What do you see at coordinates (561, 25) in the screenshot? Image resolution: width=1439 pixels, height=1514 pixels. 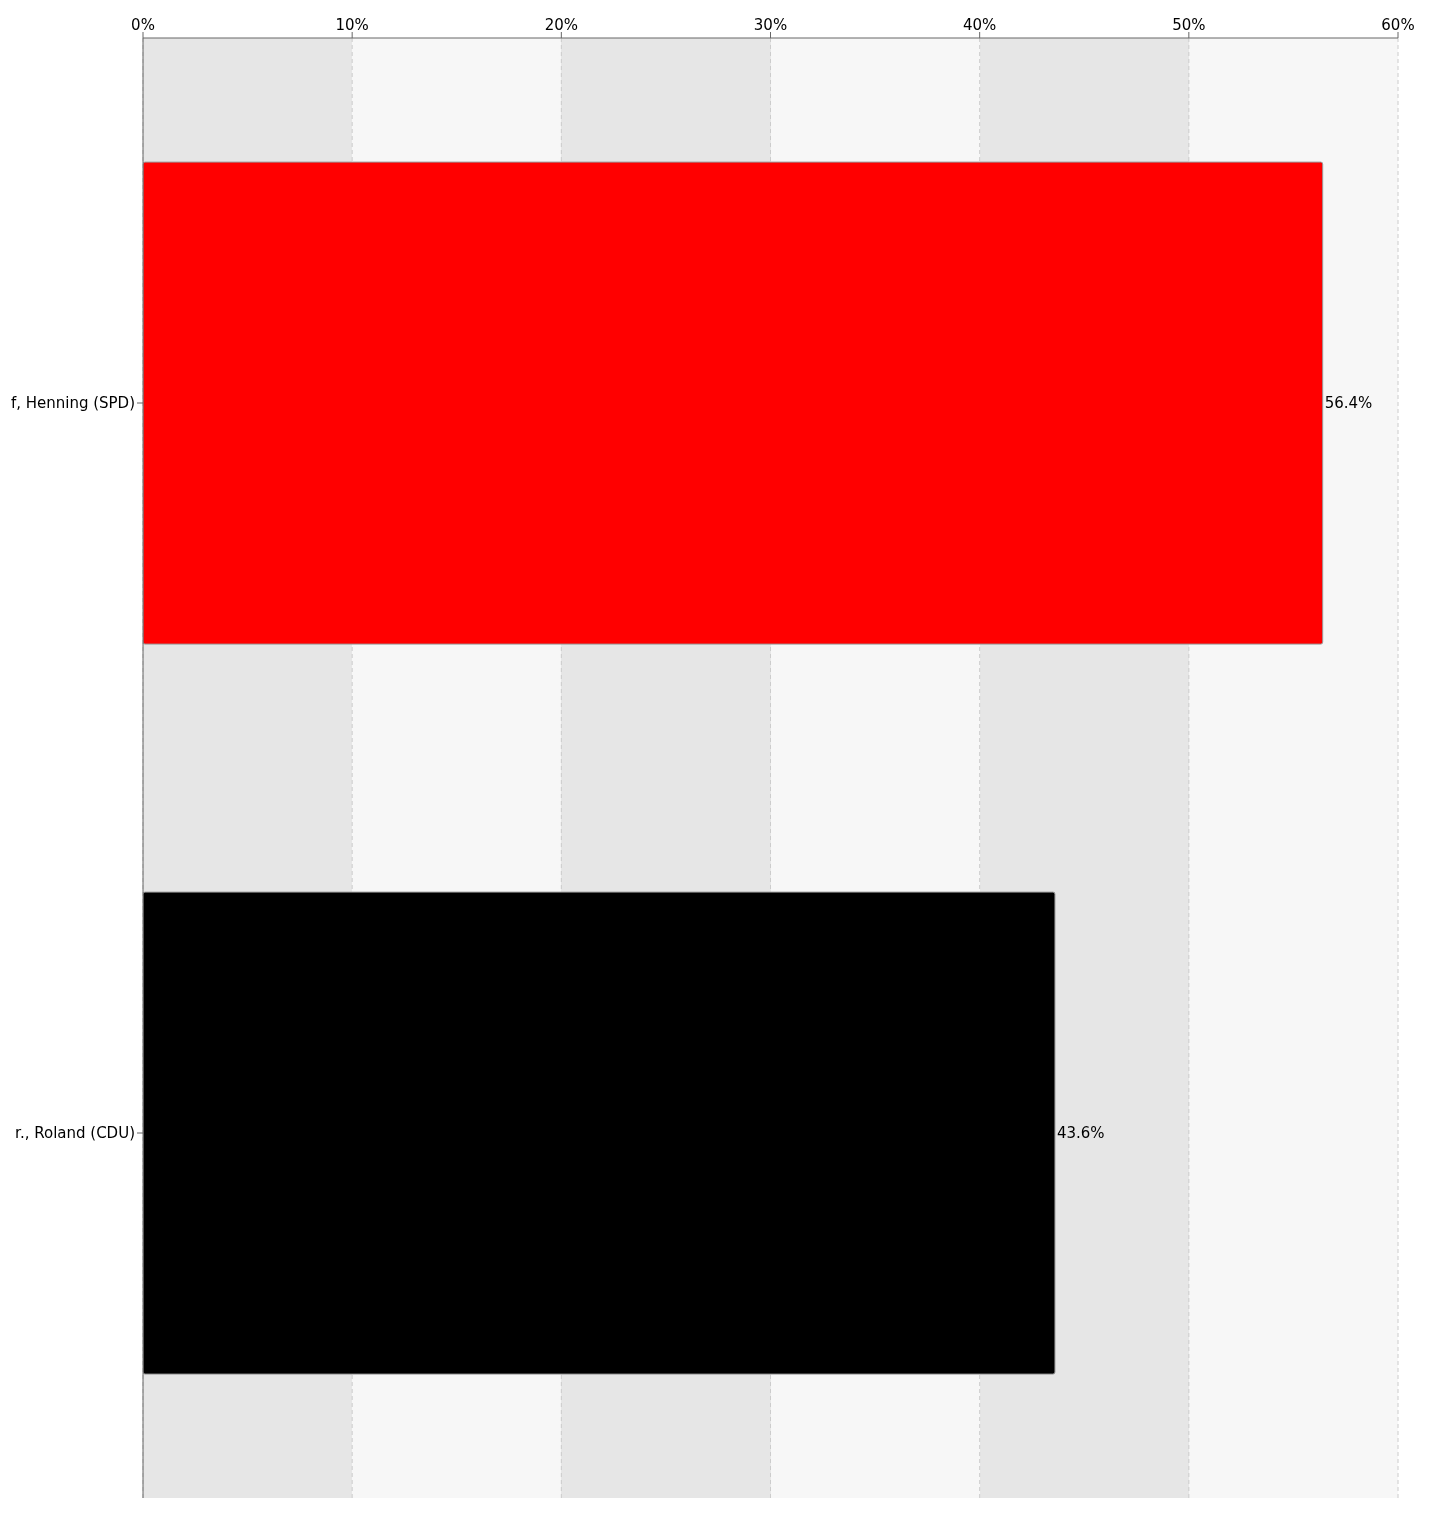 I see `x-tick-label: 20%` at bounding box center [561, 25].